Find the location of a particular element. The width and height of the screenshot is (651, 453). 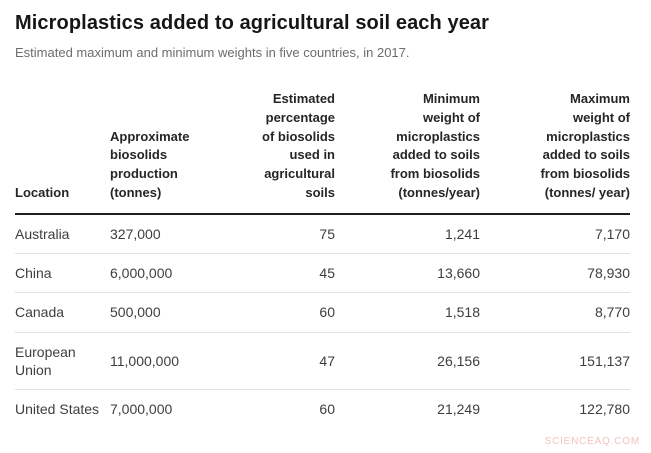

table-cell: 21,249 is located at coordinates (458, 408).